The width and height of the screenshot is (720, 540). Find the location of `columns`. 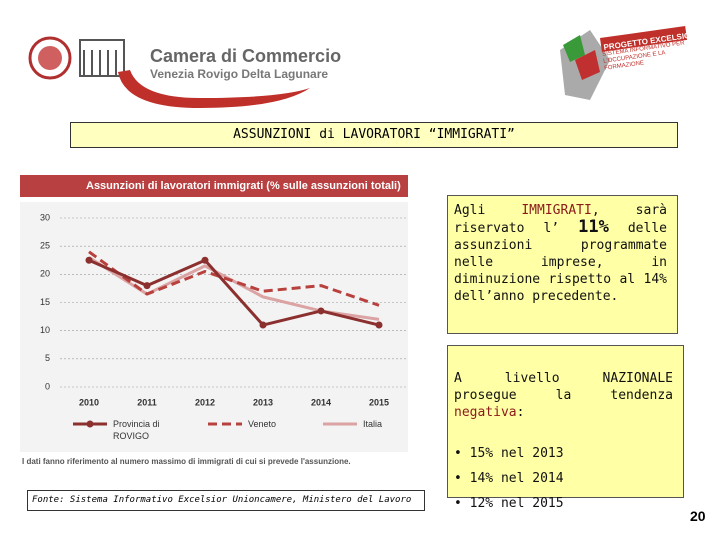

columns is located at coordinates (100, 63).